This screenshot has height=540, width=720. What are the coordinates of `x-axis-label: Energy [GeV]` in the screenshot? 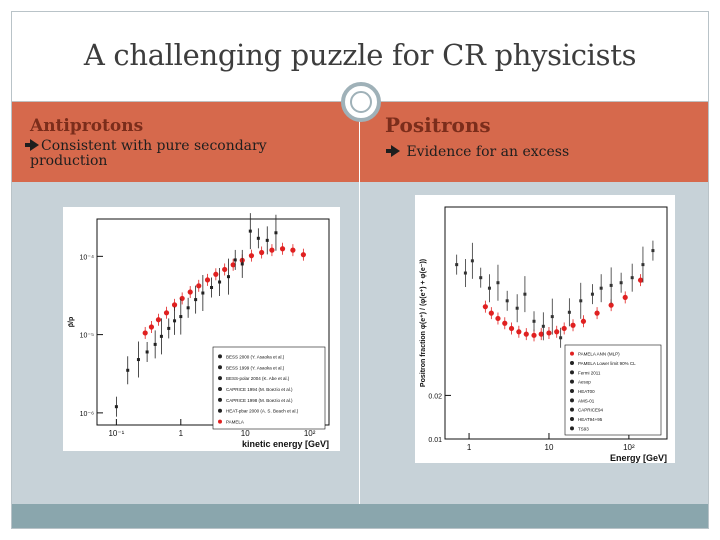 It's located at (638, 458).